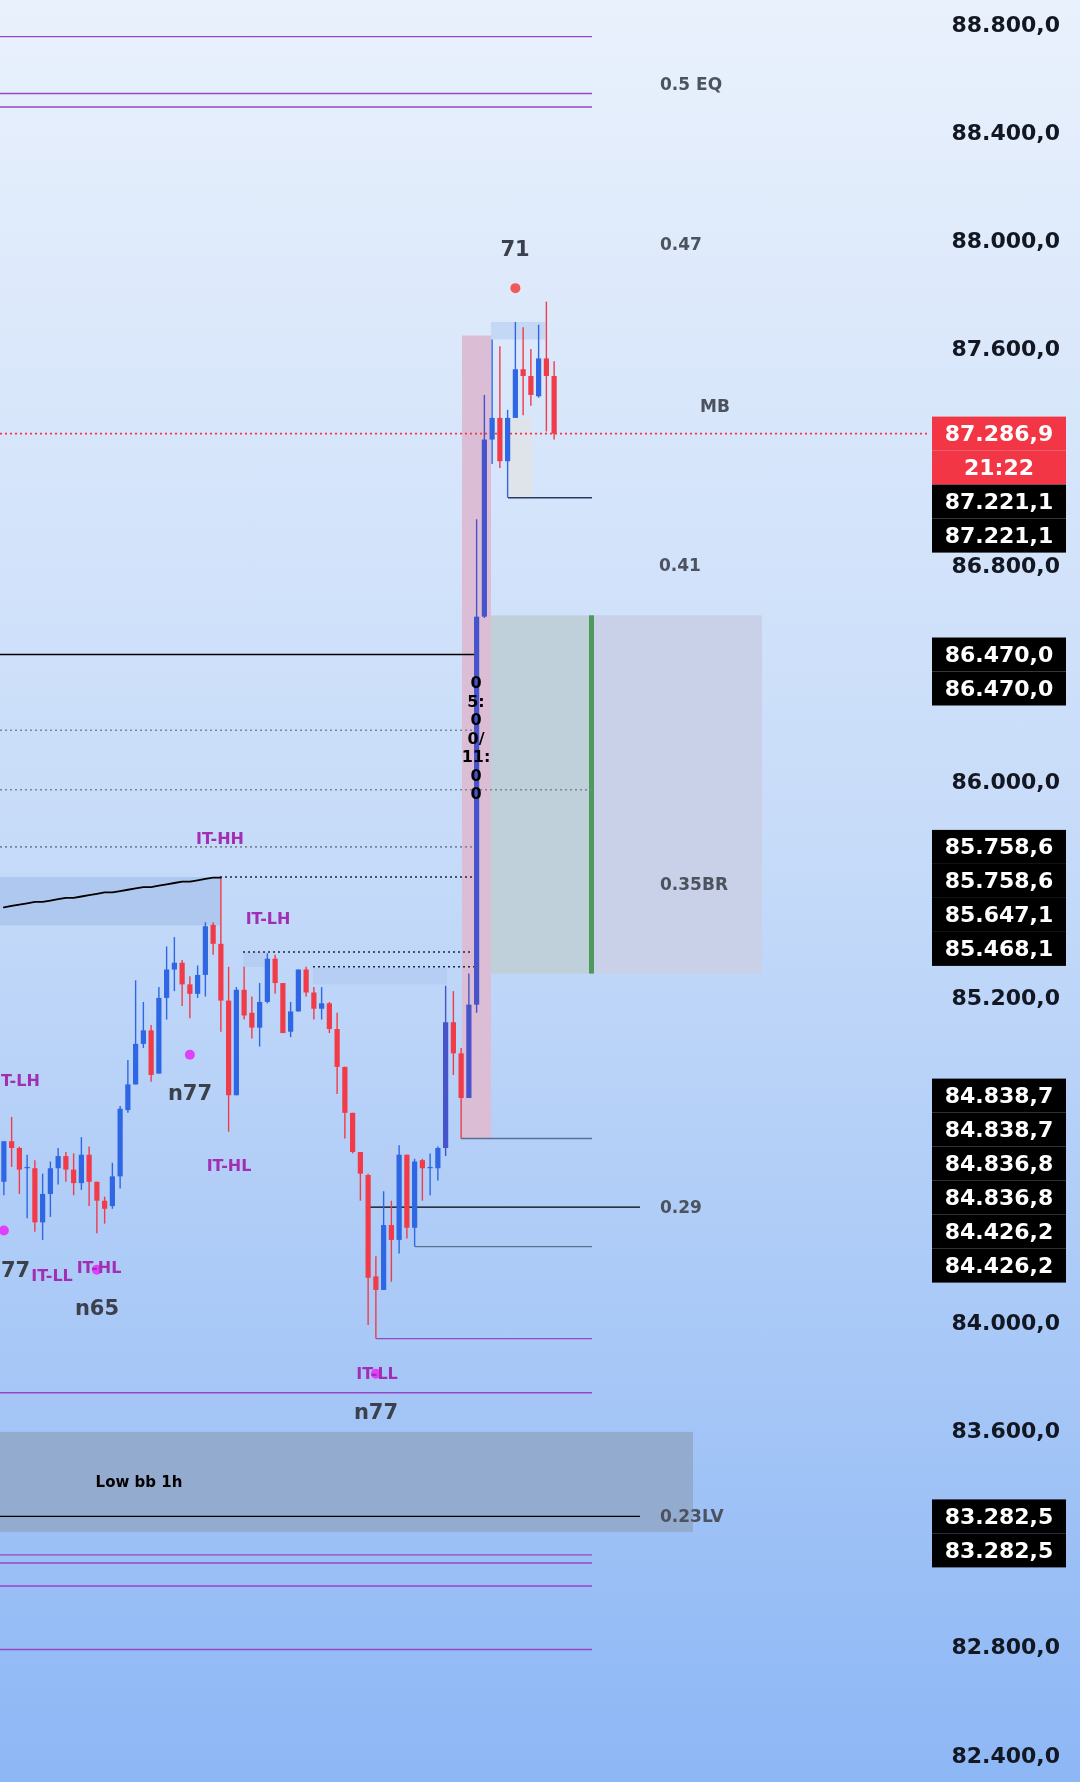  I want to click on annotation: 77, so click(16, 1269).